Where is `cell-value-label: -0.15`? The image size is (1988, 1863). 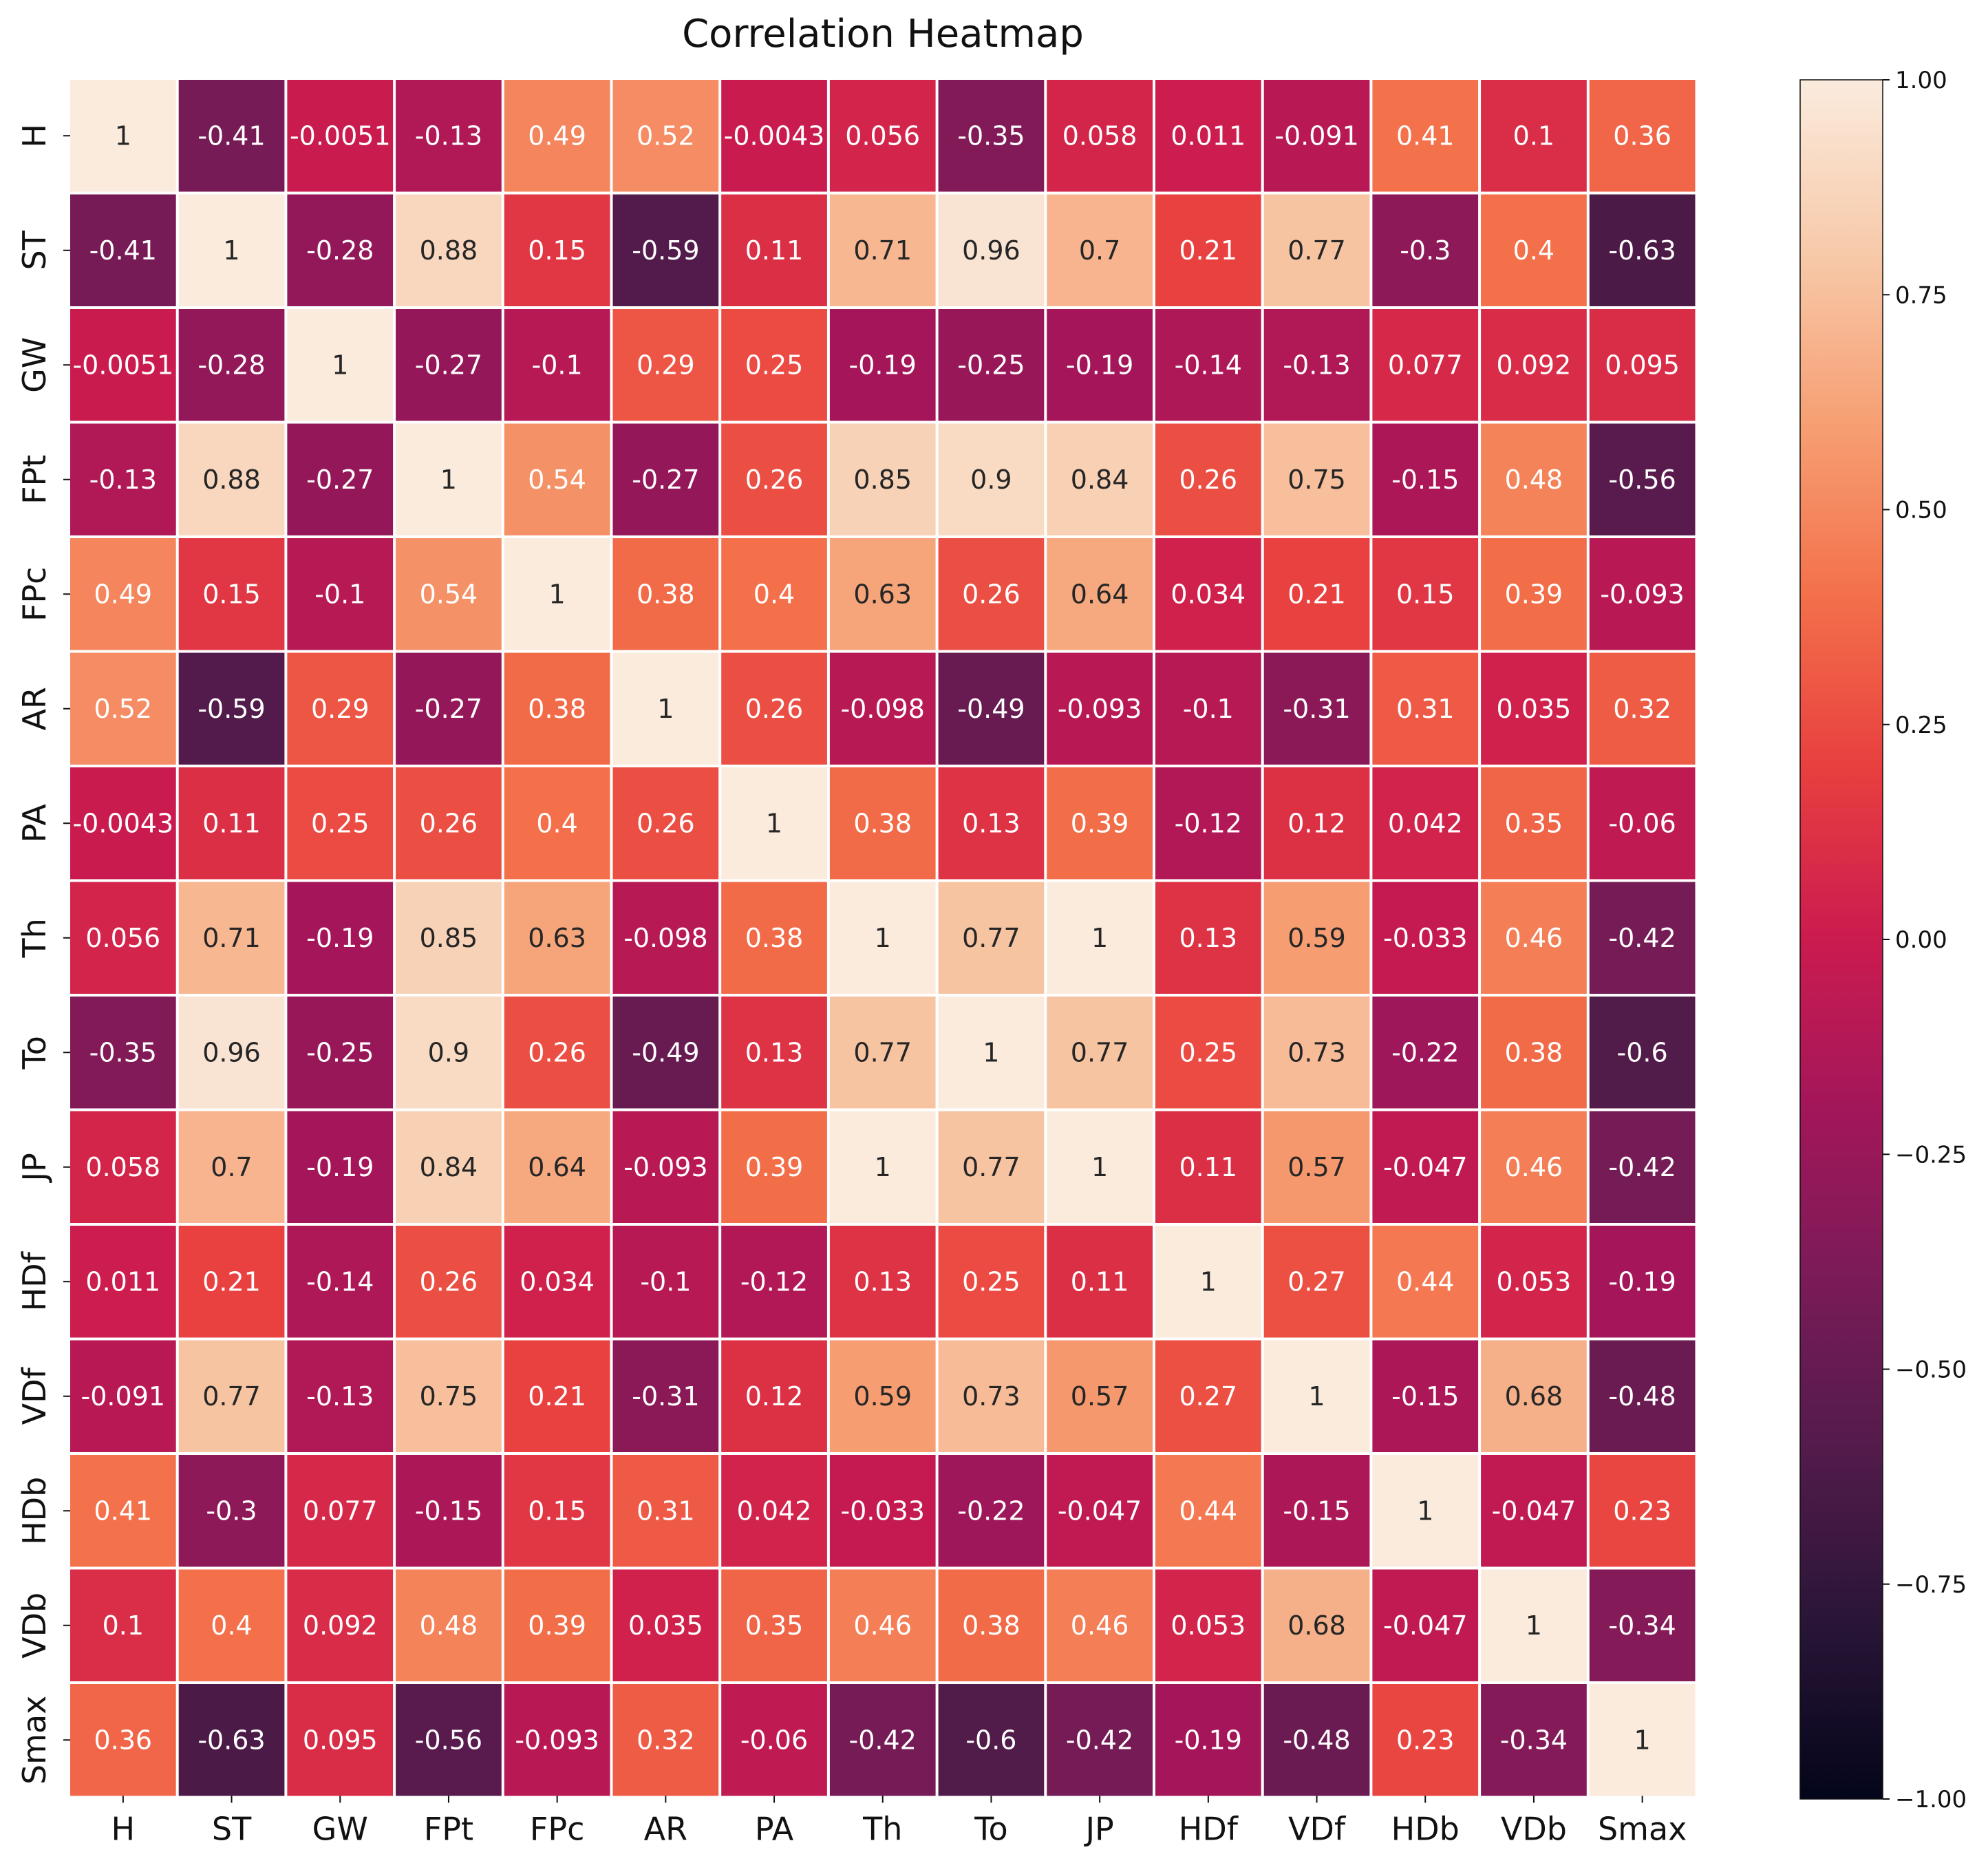
cell-value-label: -0.15 is located at coordinates (449, 1510).